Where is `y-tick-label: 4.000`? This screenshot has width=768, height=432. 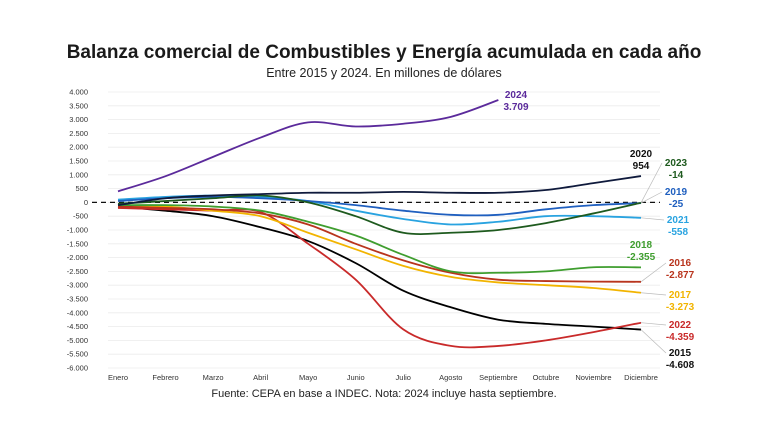 y-tick-label: 4.000 is located at coordinates (78, 92).